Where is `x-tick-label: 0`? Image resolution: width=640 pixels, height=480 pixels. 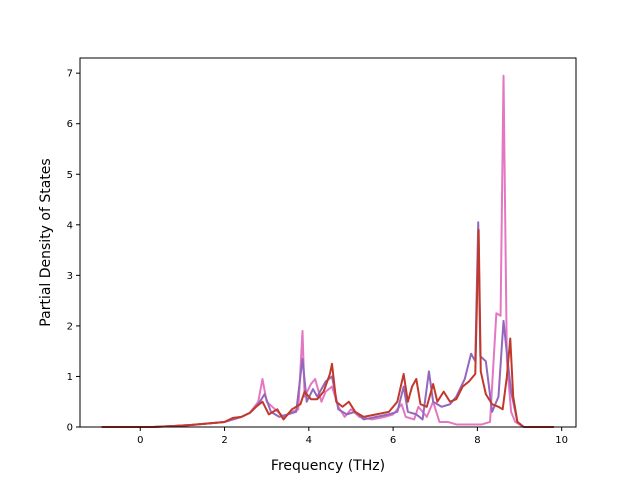
x-tick-label: 0 is located at coordinates (140, 440).